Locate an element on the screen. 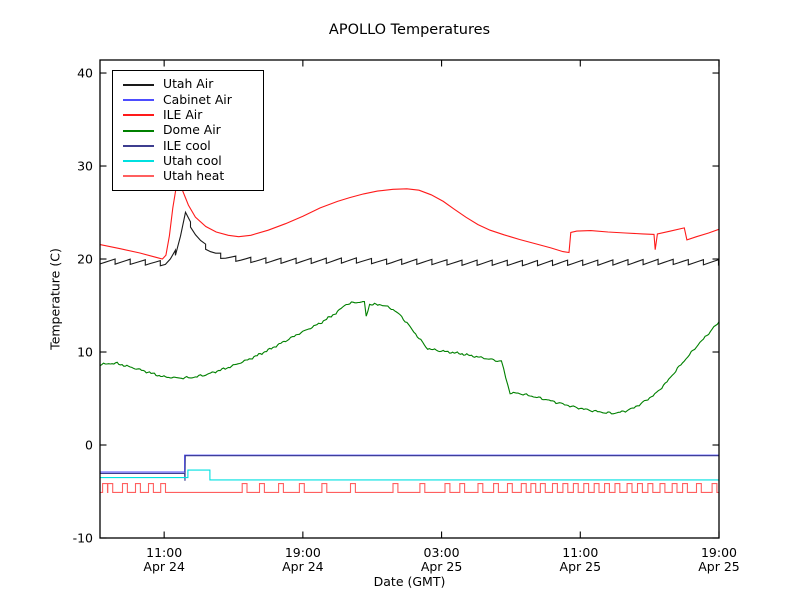 The image size is (800, 600). x-tick-label-time: 03:00 is located at coordinates (442, 552).